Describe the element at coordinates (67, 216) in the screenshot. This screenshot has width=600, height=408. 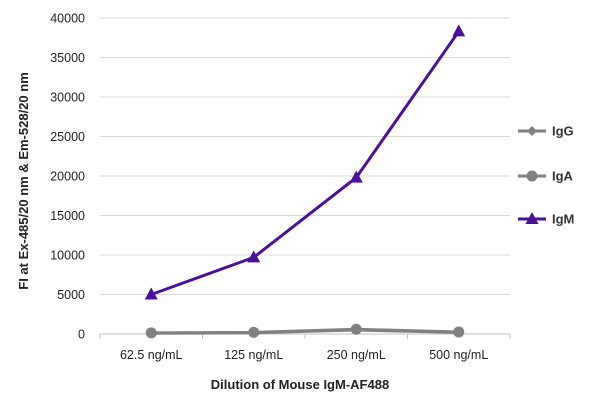
I see `y-tick-label: 15000` at that location.